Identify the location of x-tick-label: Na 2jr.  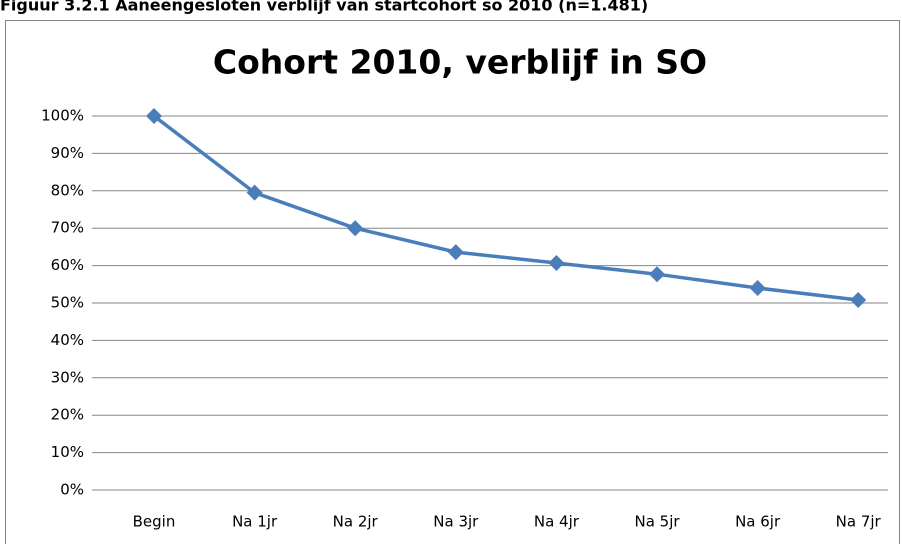
(356, 522).